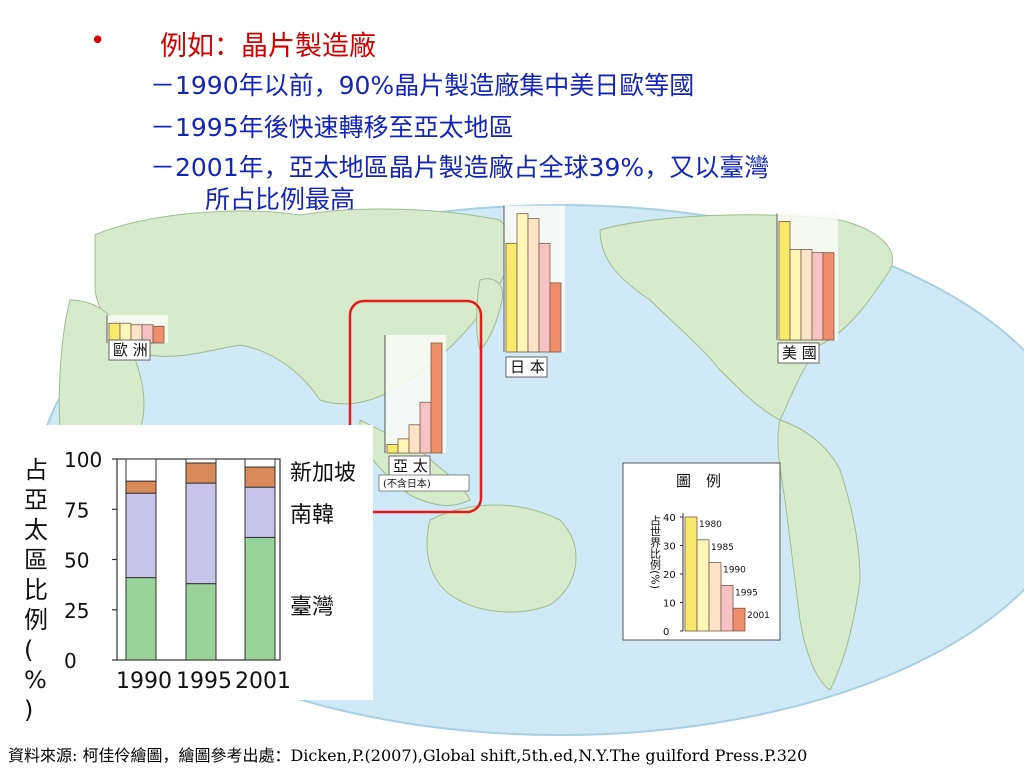  I want to click on stacked-tick-label: 0, so click(70, 661).